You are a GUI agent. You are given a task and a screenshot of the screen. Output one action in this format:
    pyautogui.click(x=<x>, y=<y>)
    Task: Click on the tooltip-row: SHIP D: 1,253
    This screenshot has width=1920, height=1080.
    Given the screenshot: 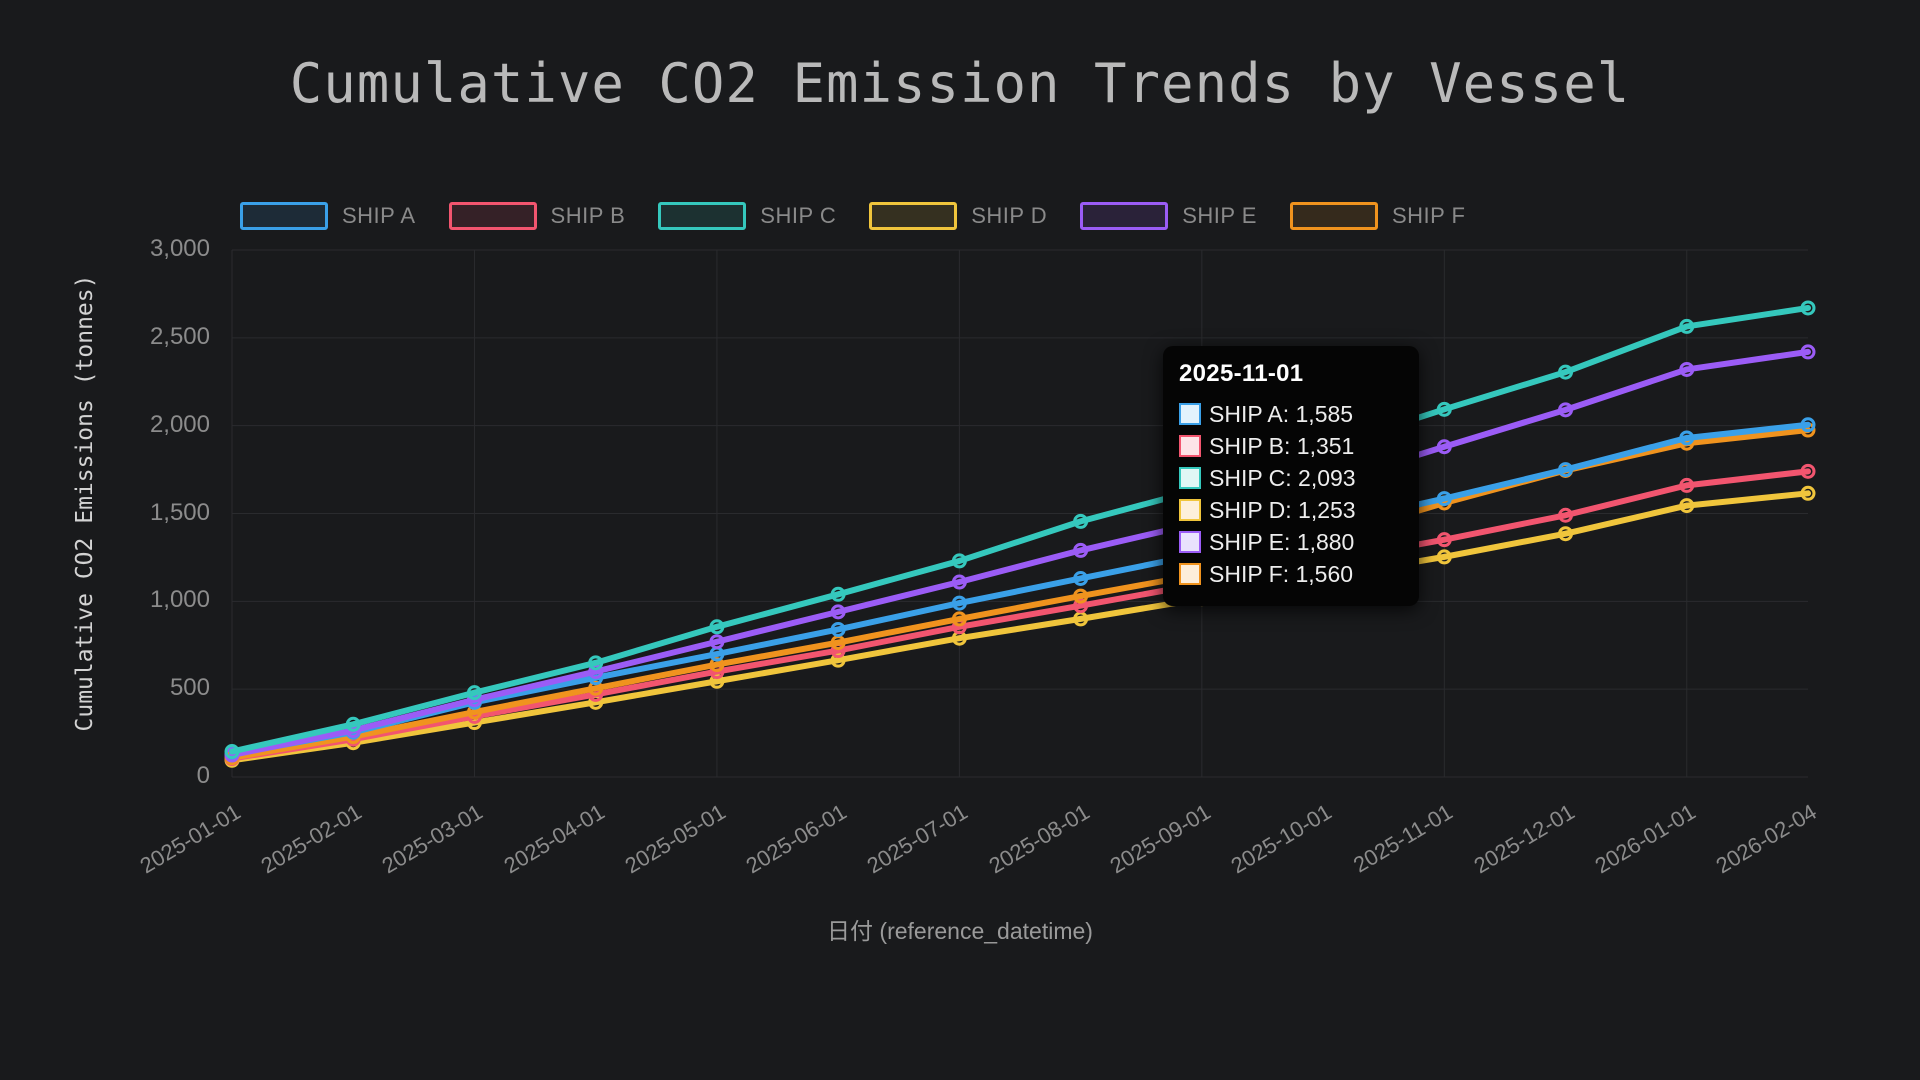 What is the action you would take?
    pyautogui.click(x=1291, y=510)
    